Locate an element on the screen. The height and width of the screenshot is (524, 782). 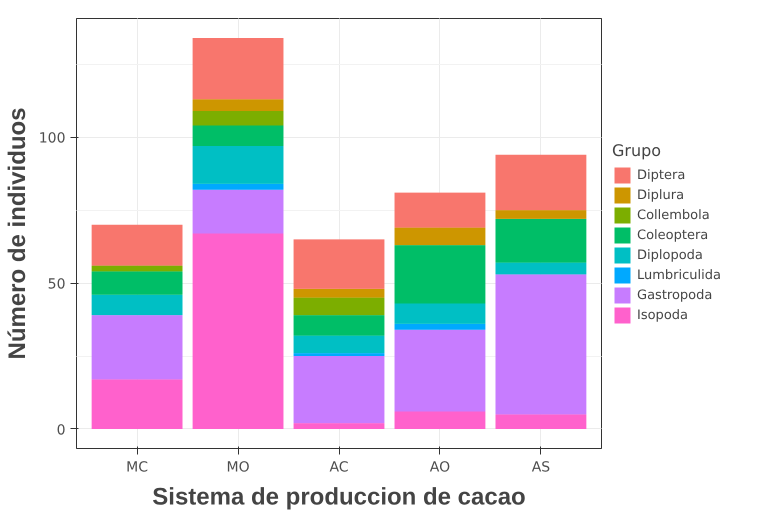
legend-label: Diptera is located at coordinates (661, 175).